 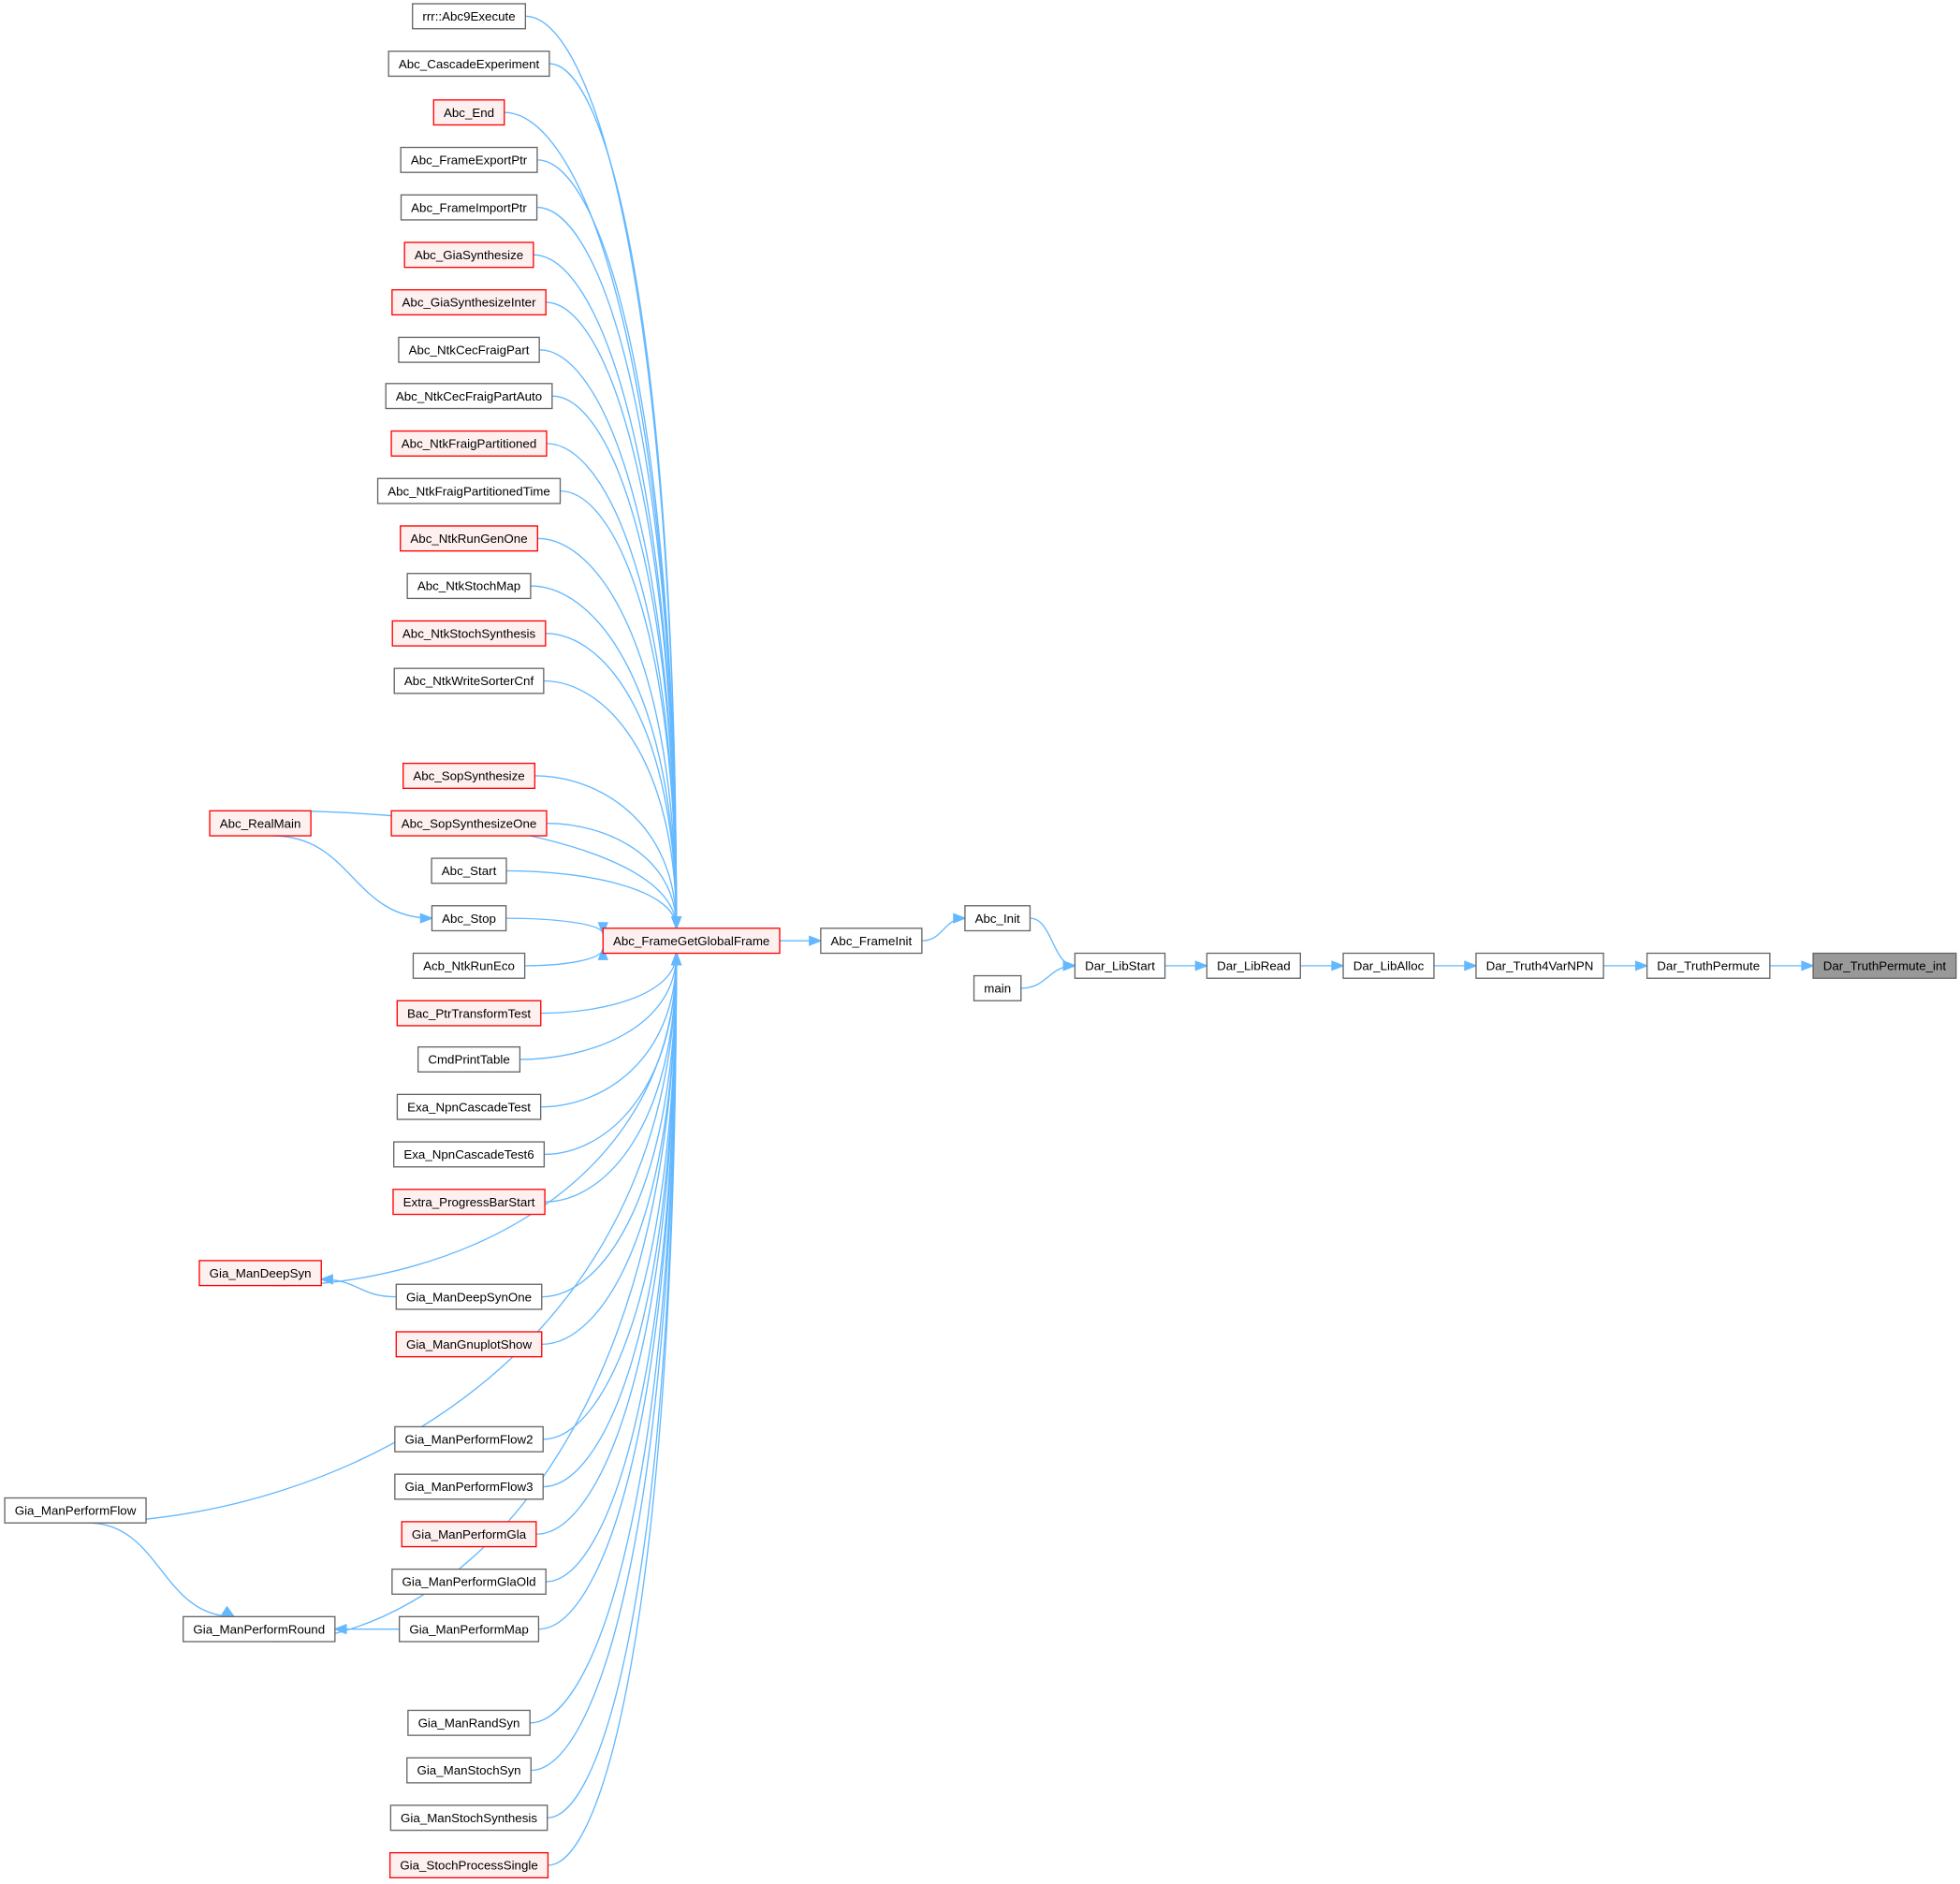 I want to click on node-gia-mangnuplotshow: Gia_ManGnuplotShow, so click(x=469, y=1344).